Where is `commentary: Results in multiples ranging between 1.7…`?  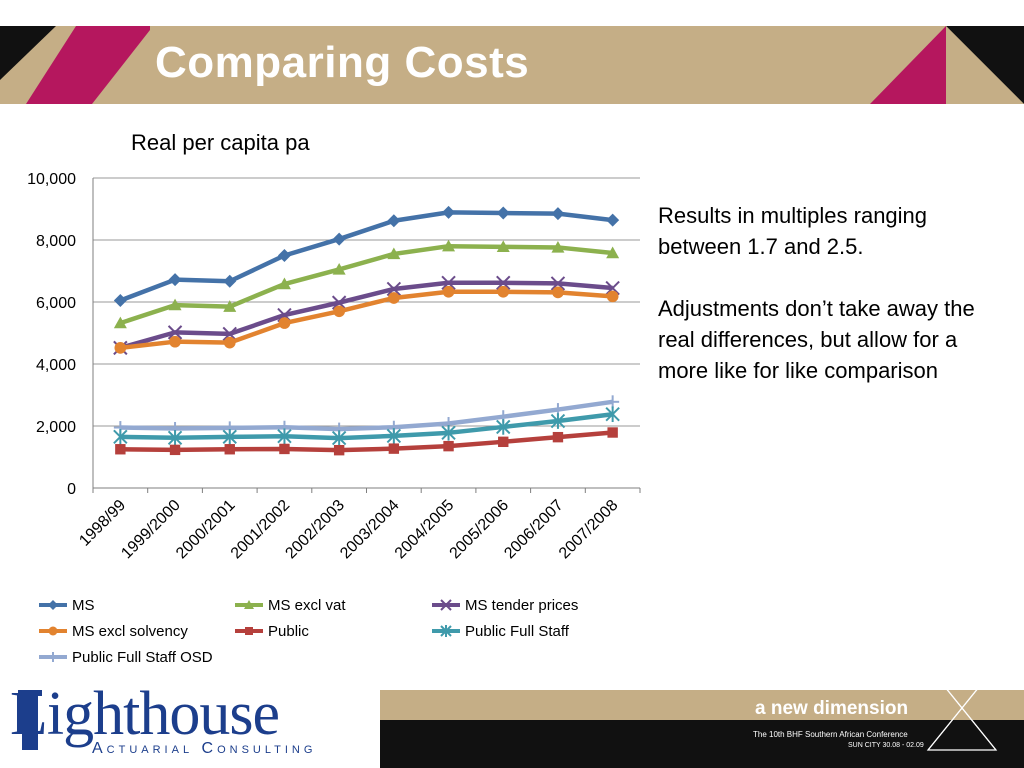 commentary: Results in multiples ranging between 1.7… is located at coordinates (828, 308).